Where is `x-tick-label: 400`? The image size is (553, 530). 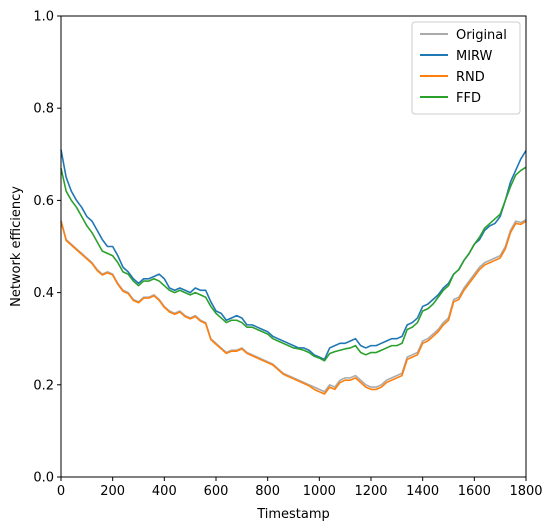
x-tick-label: 400 is located at coordinates (164, 491).